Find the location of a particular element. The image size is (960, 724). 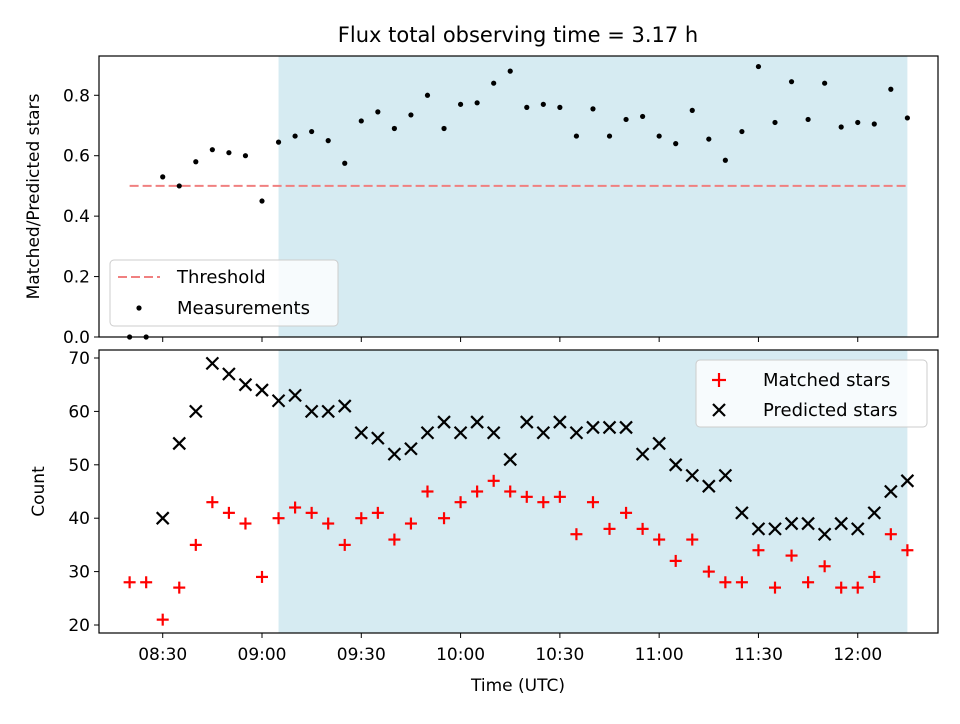

legend-threshold-label: Threshold is located at coordinates (221, 277).